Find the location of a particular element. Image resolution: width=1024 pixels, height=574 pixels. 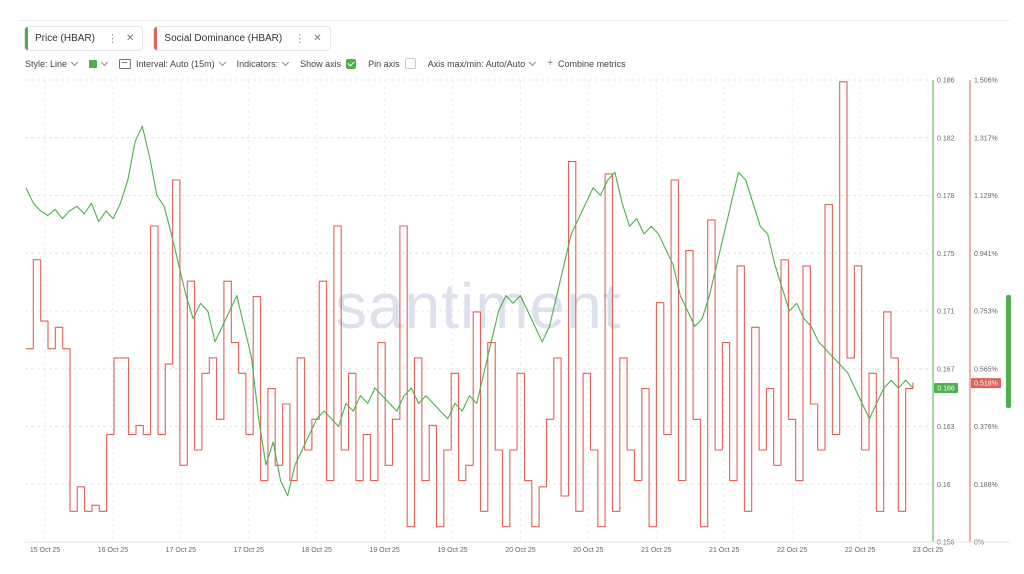

price-axis-tick: 0.167 is located at coordinates (946, 369).